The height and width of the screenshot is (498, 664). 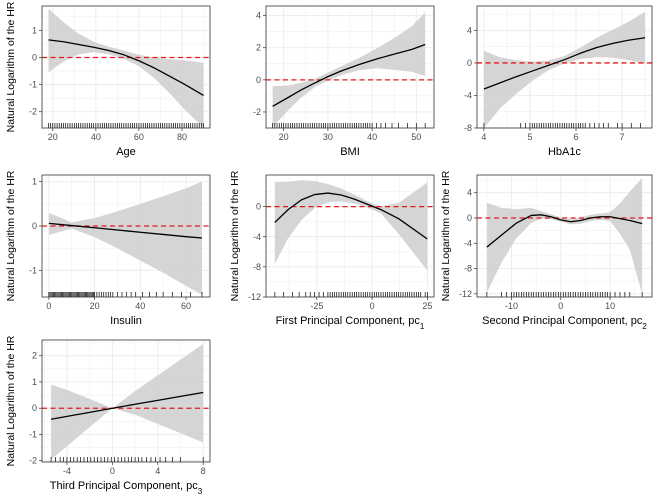 What do you see at coordinates (33, 461) in the screenshot?
I see `y-tick-label: -2` at bounding box center [33, 461].